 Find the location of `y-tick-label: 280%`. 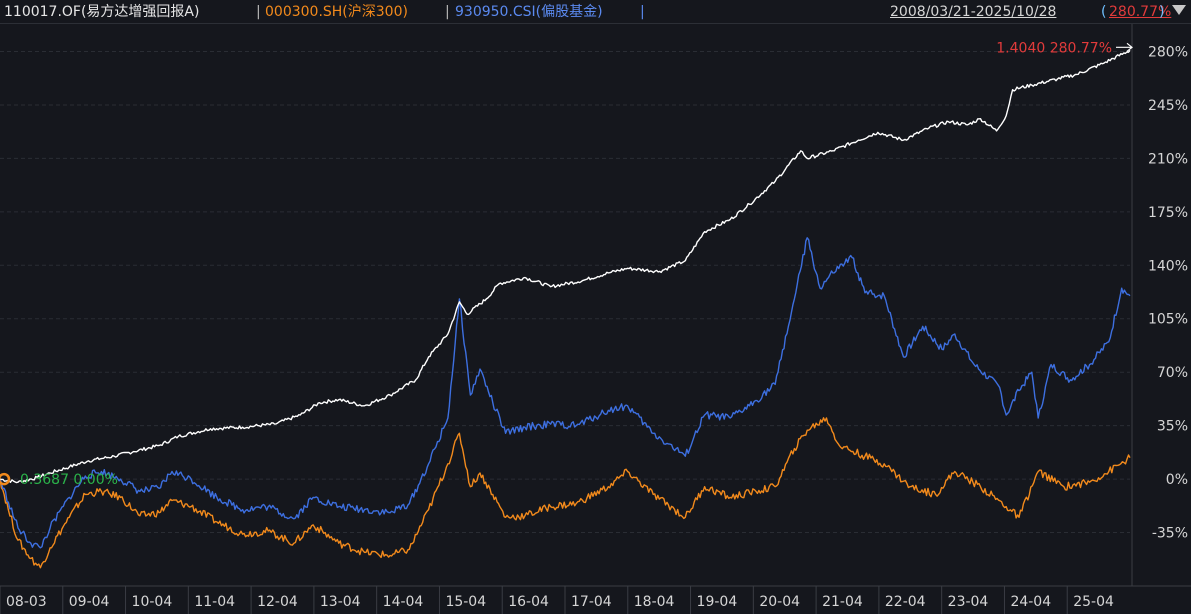

y-tick-label: 280% is located at coordinates (1168, 52).